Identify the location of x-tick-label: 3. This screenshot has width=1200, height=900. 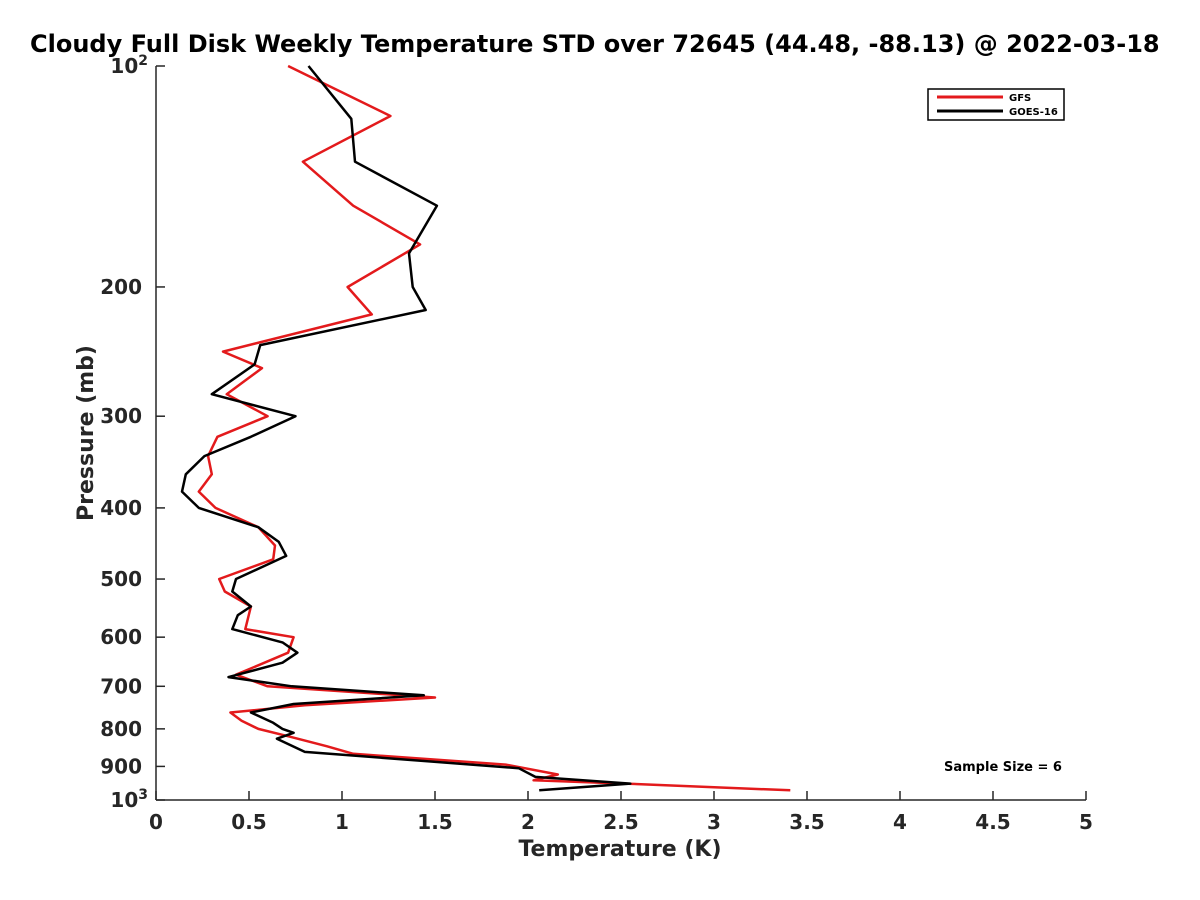
(714, 822).